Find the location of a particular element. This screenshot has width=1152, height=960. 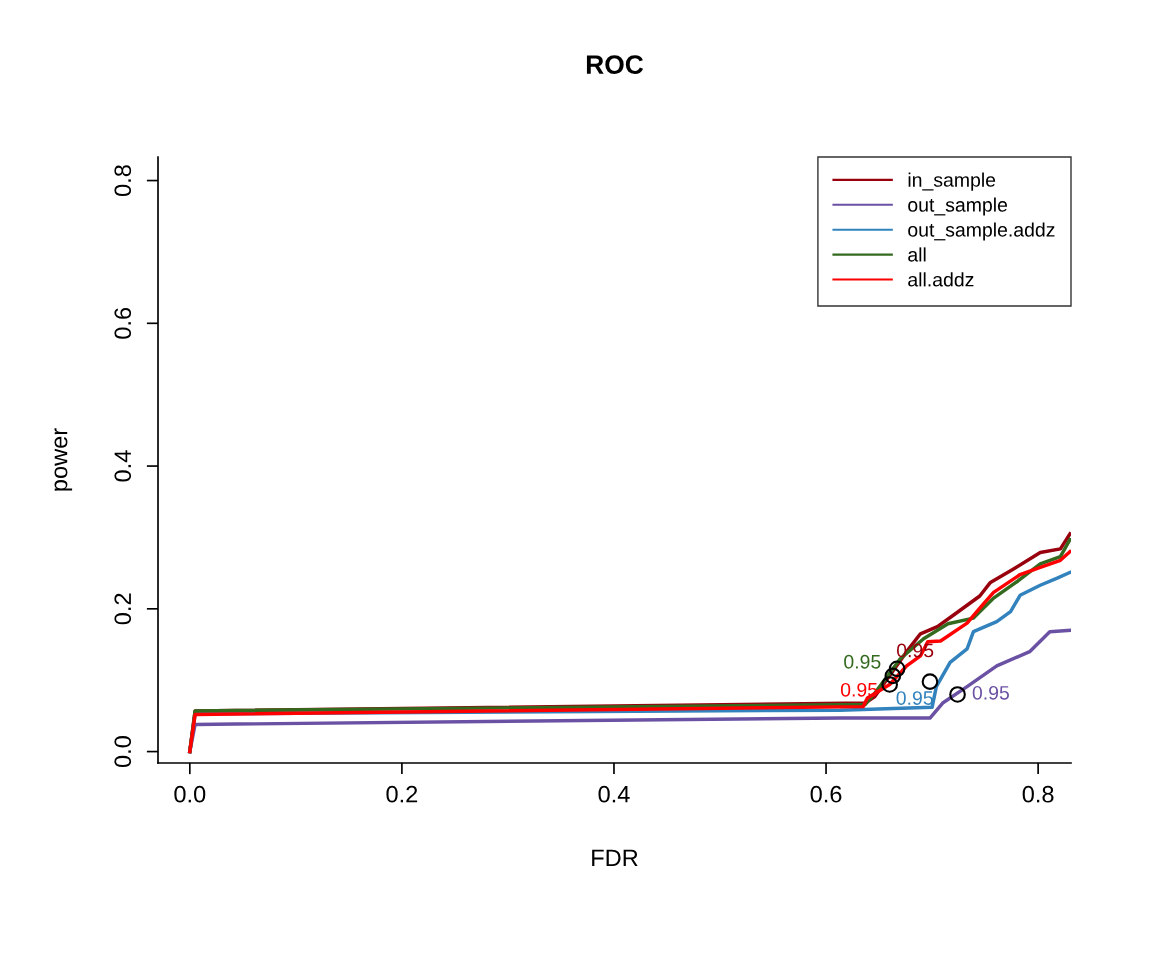

y-tick-label: 0.4 is located at coordinates (123, 466).